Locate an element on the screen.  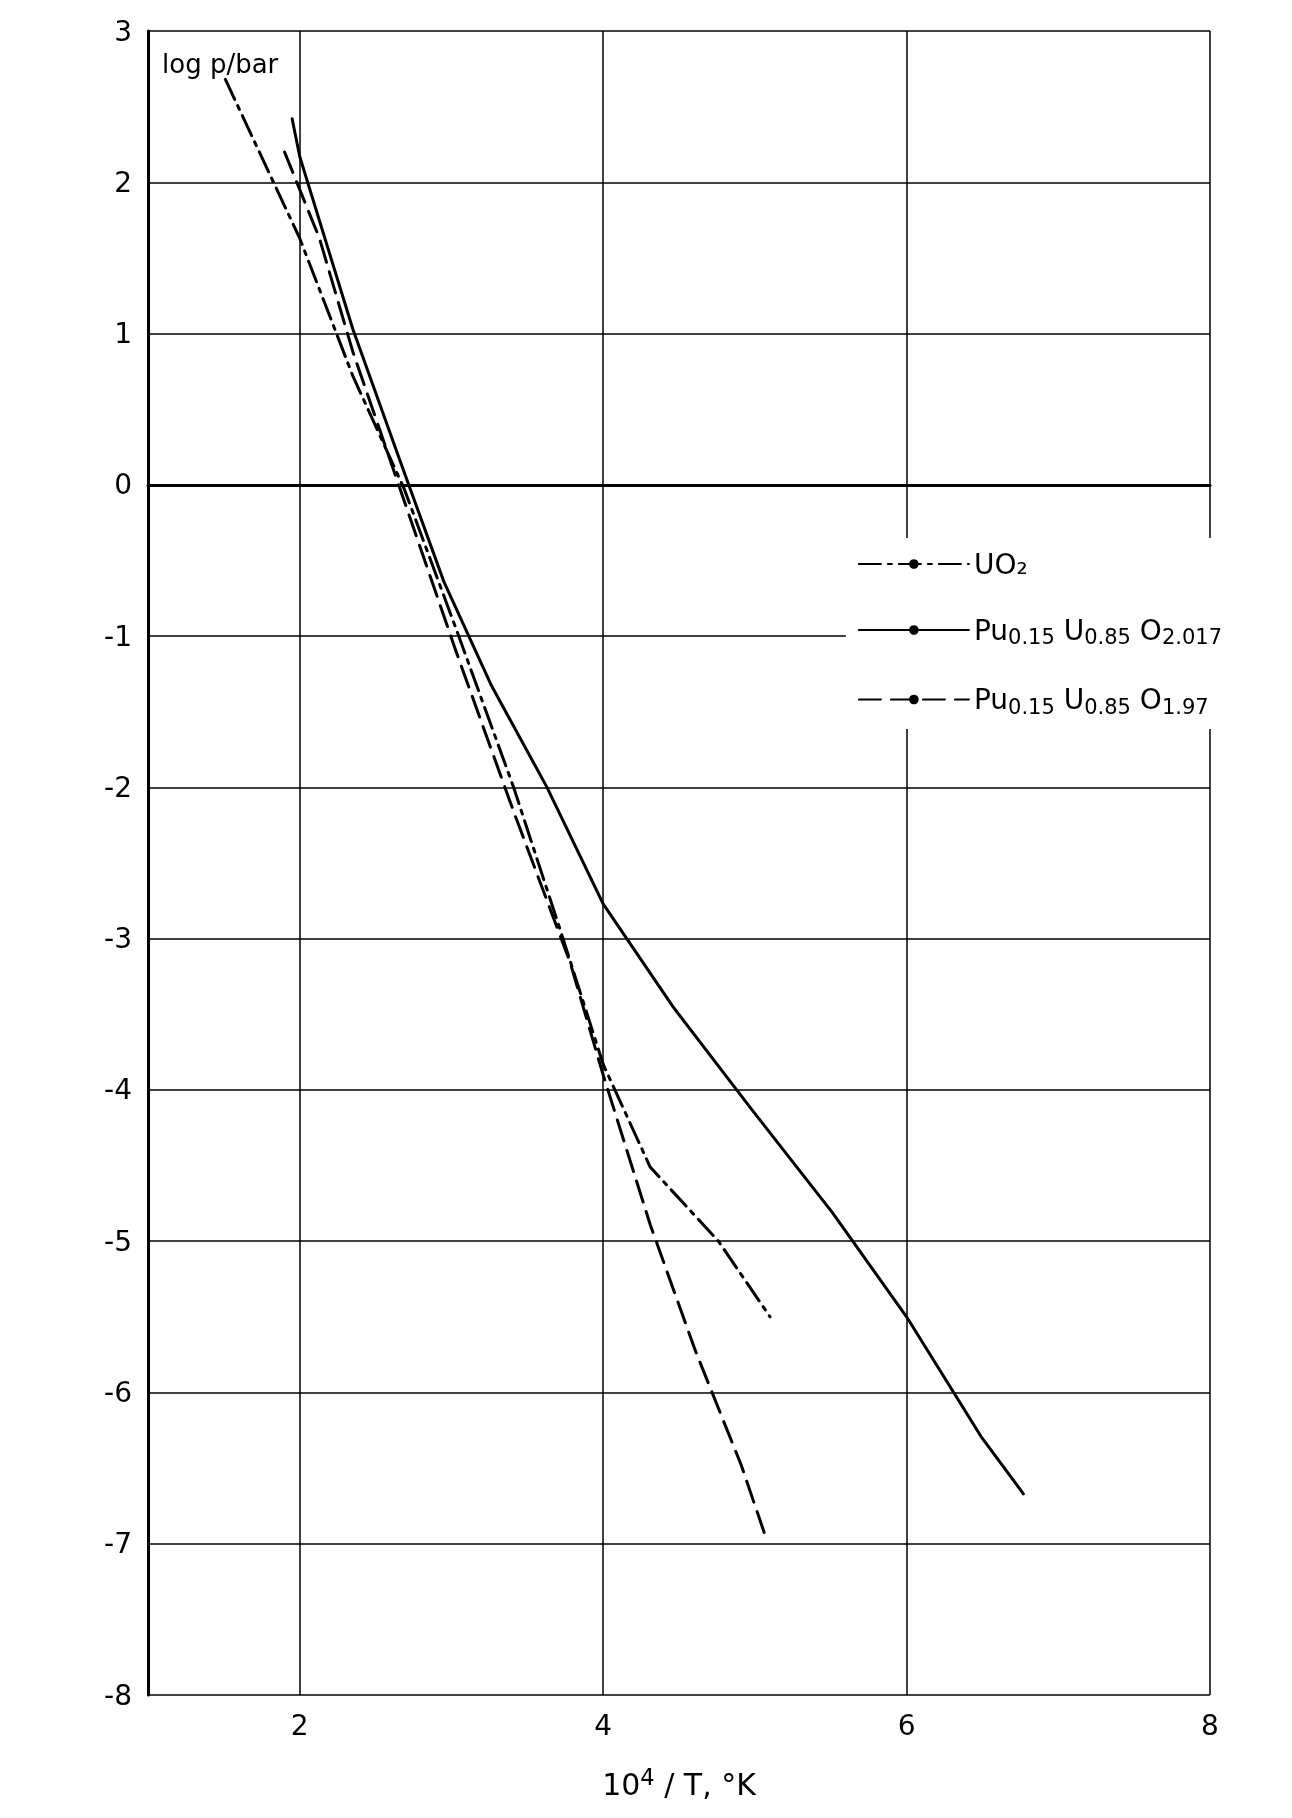
legend-label: UO₂ is located at coordinates (1000, 564).